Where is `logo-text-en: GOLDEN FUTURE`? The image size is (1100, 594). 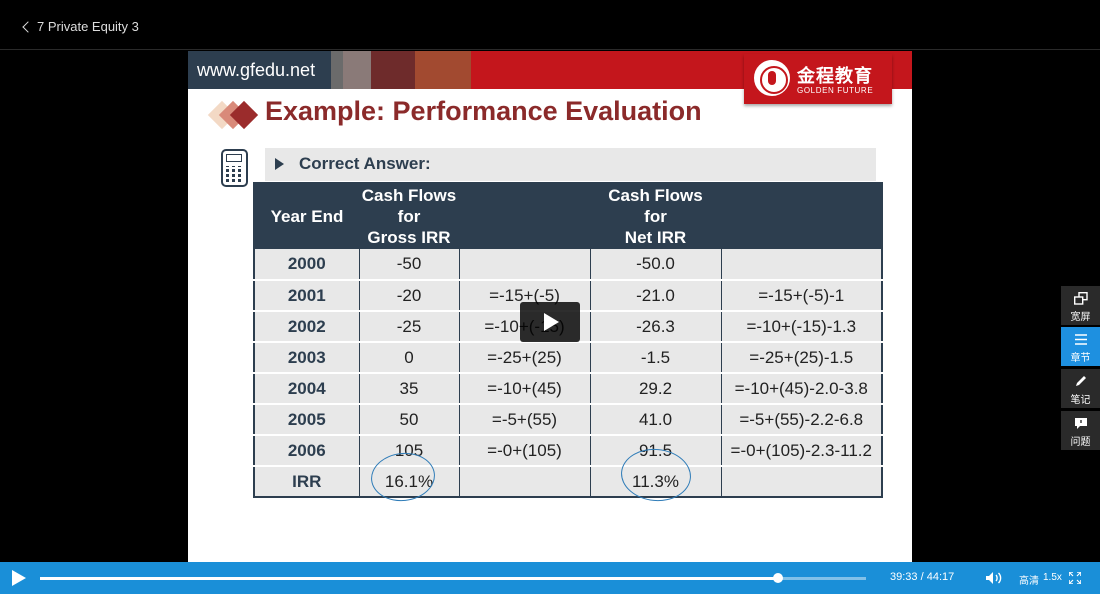
logo-text-en: GOLDEN FUTURE is located at coordinates (835, 90).